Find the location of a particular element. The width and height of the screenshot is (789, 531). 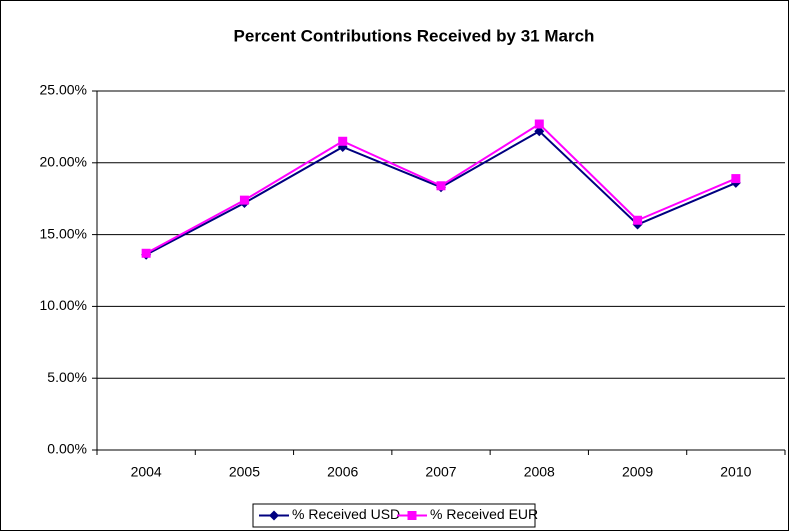

y-tick-label: 10.00% is located at coordinates (63, 305).